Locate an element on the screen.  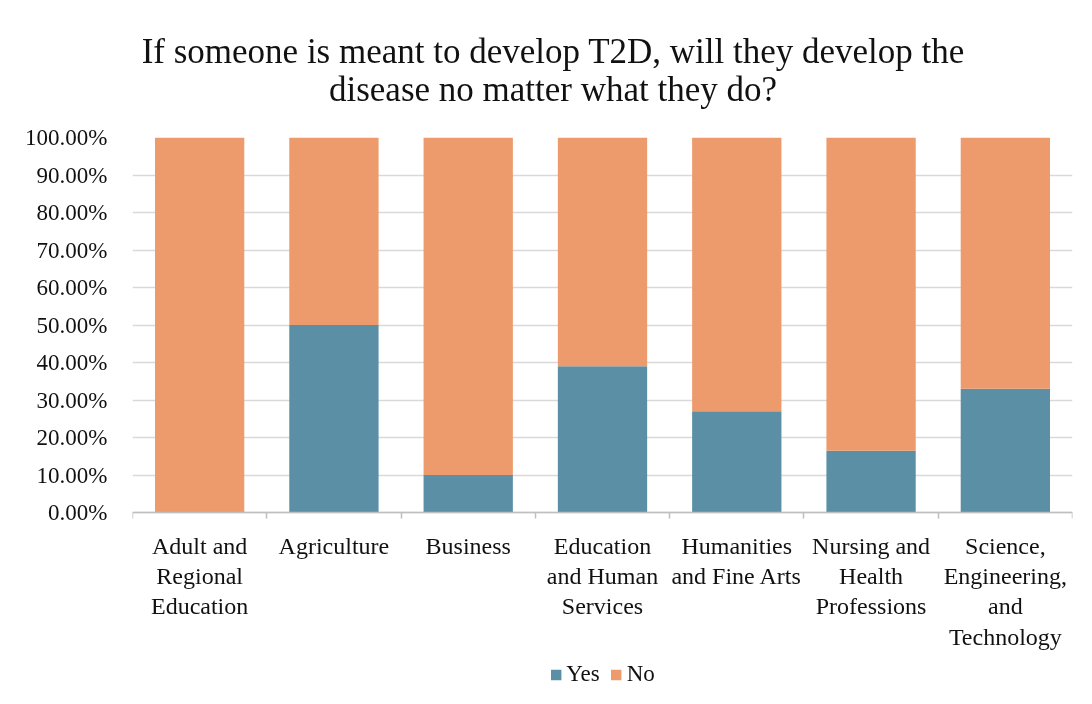
x-tick-label: Agriculture is located at coordinates (334, 545).